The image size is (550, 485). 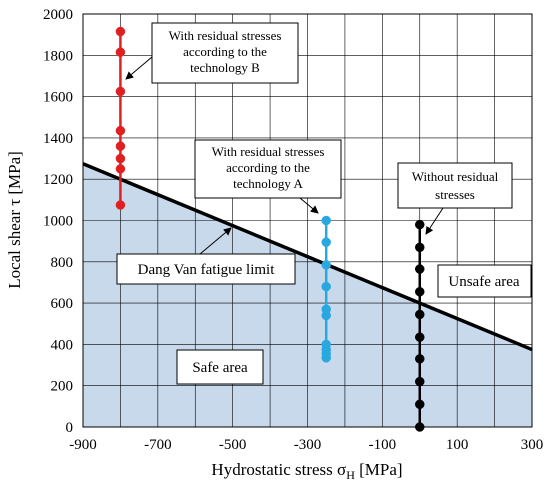 I want to click on annotation-dang-van-label: Dang Van fatigue limit, so click(x=207, y=270).